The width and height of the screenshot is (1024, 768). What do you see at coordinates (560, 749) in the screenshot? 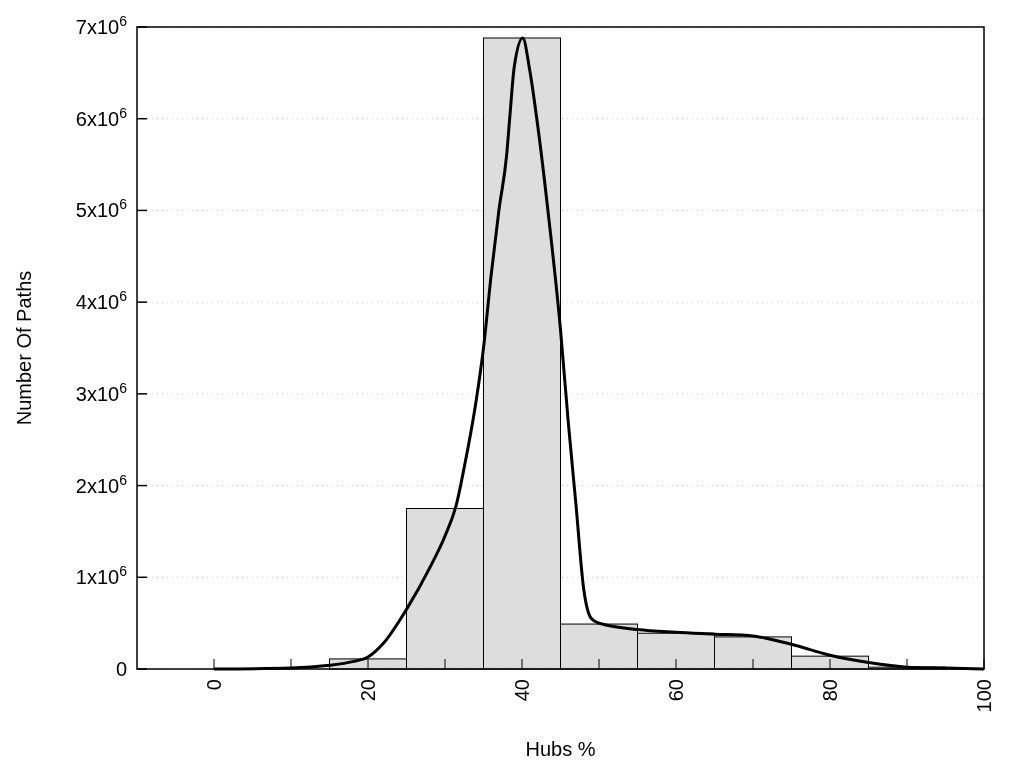
I see `x-axis-title: Hubs %` at bounding box center [560, 749].